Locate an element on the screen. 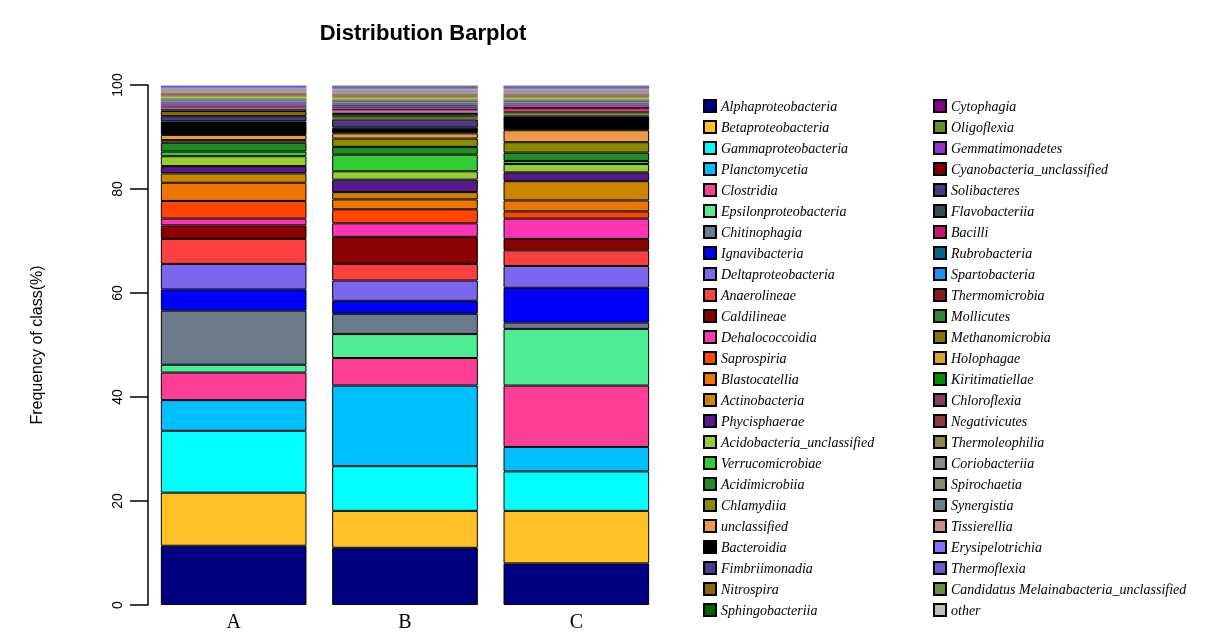 The height and width of the screenshot is (643, 1218). legend-label: Caldilineae is located at coordinates (754, 316).